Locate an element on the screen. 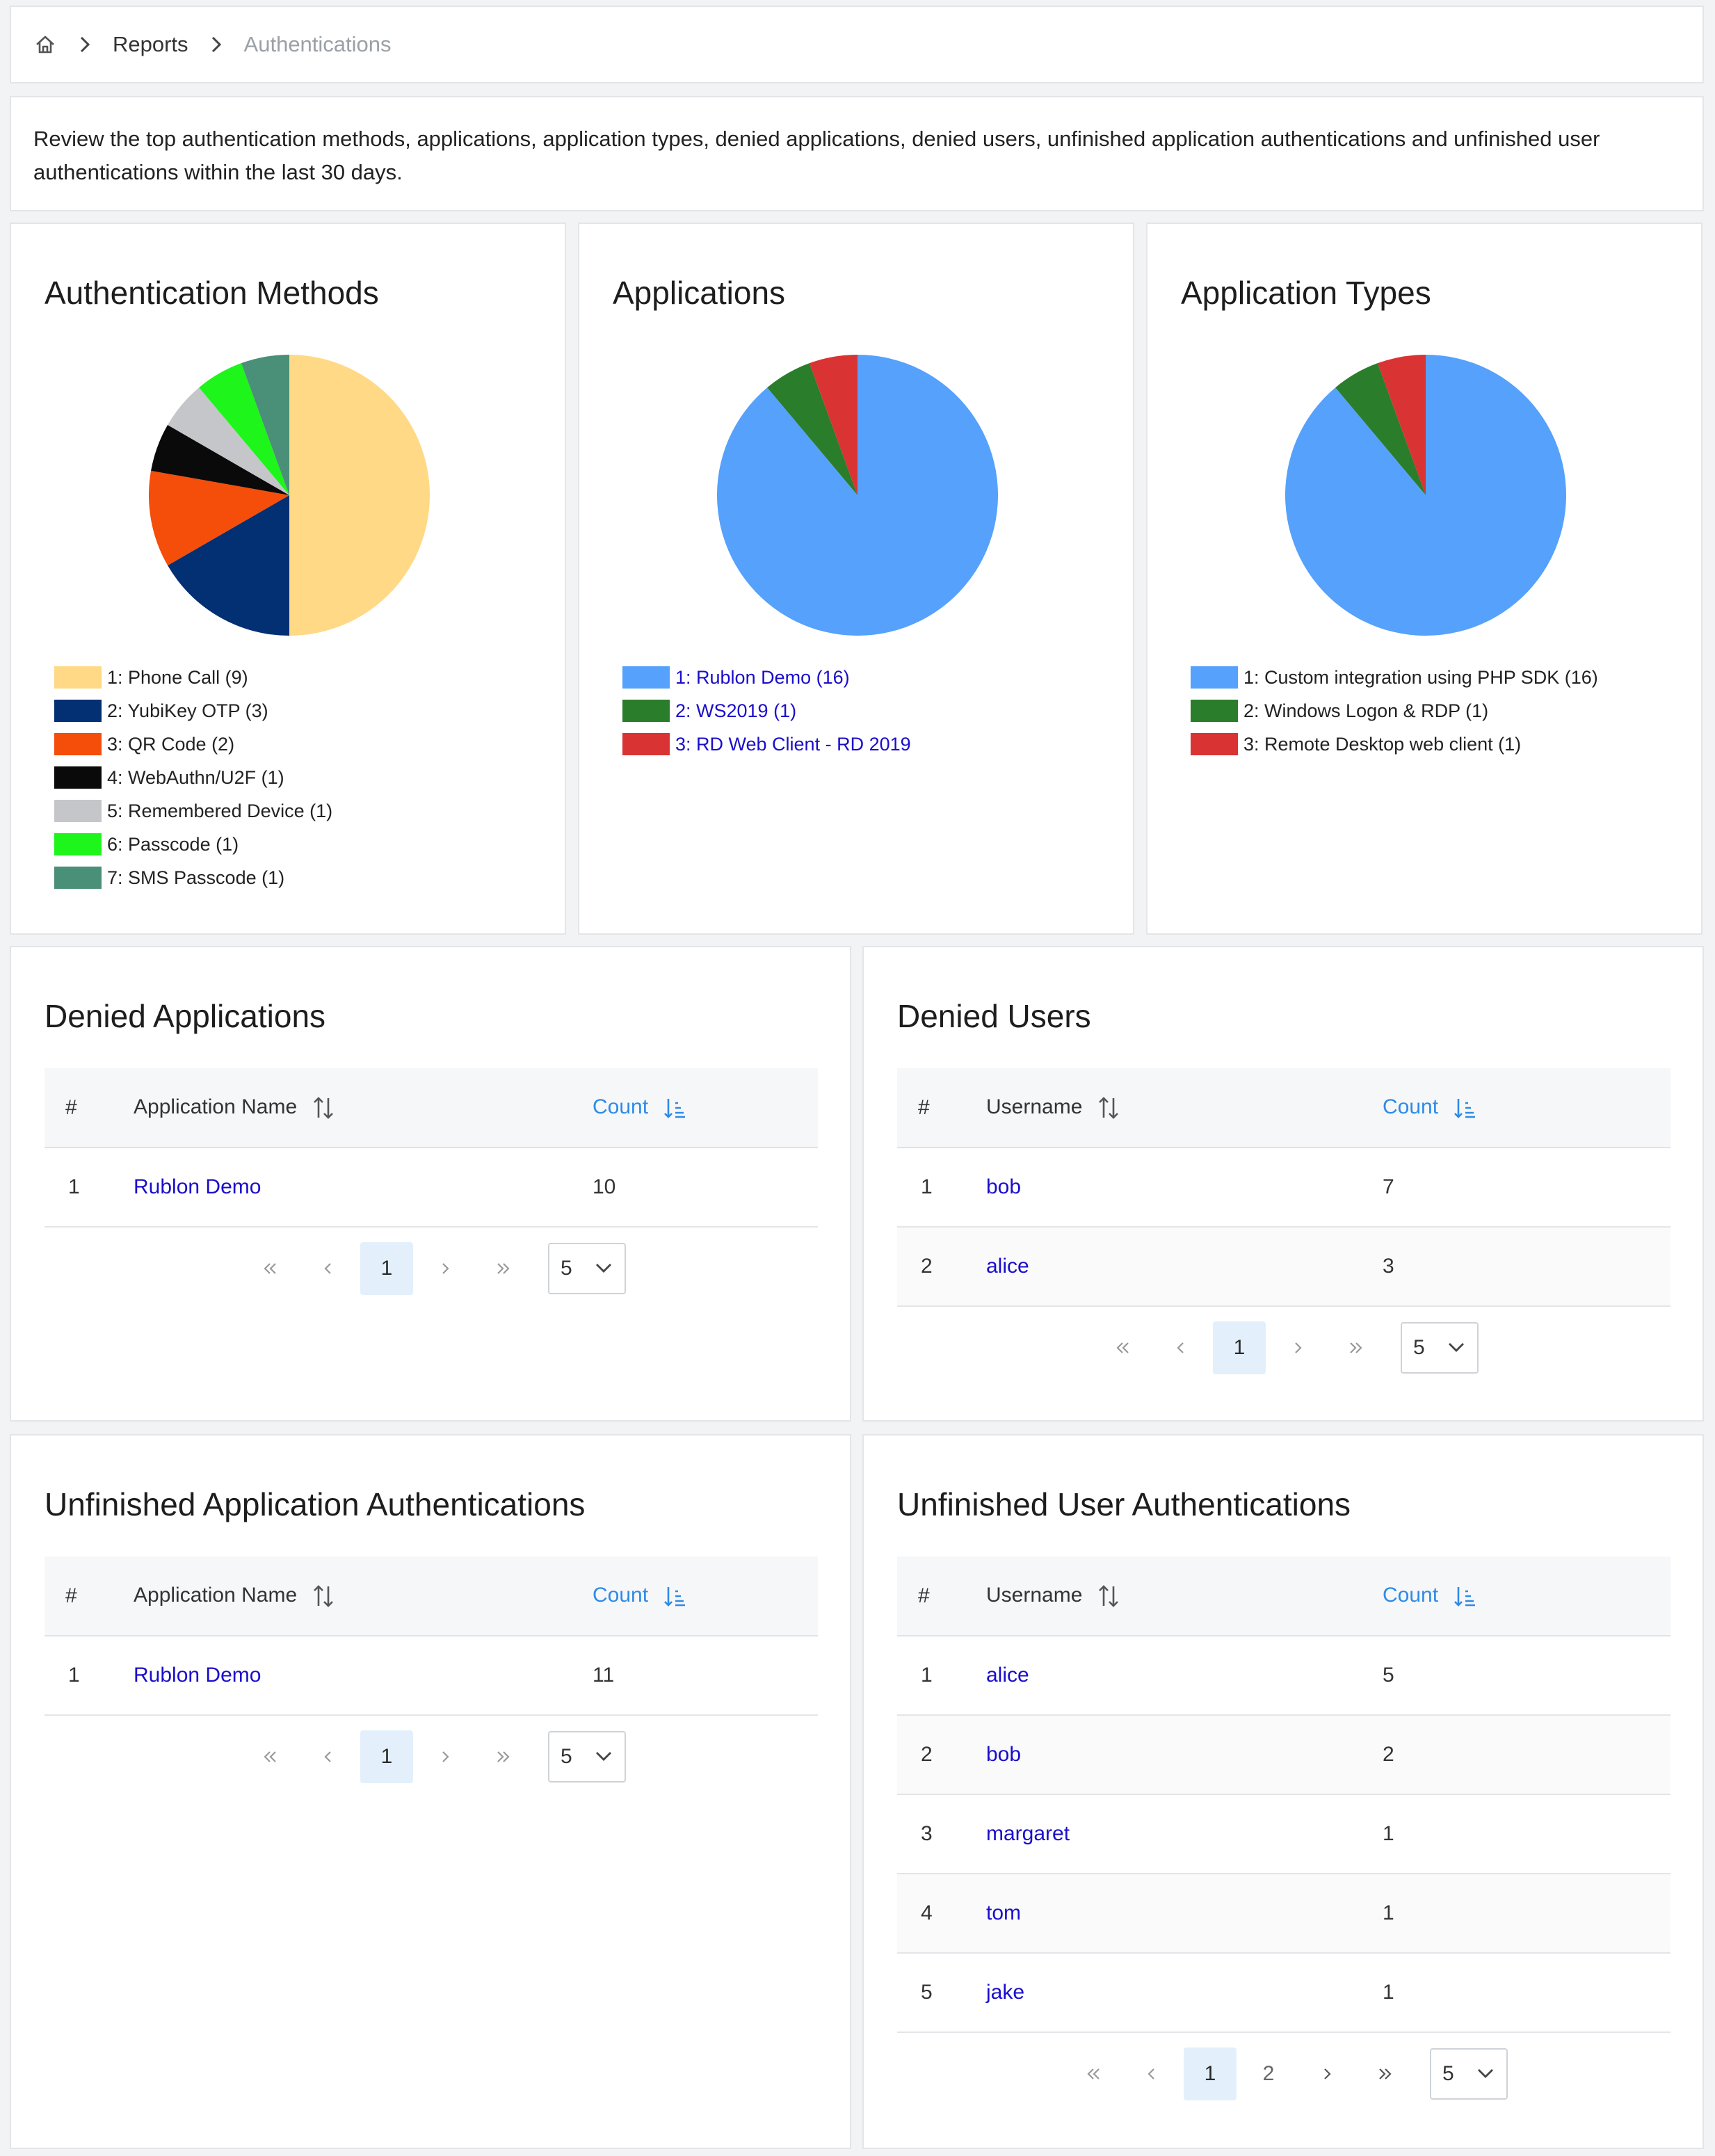 This screenshot has width=1715, height=2156. col-label: Username is located at coordinates (1035, 1595).